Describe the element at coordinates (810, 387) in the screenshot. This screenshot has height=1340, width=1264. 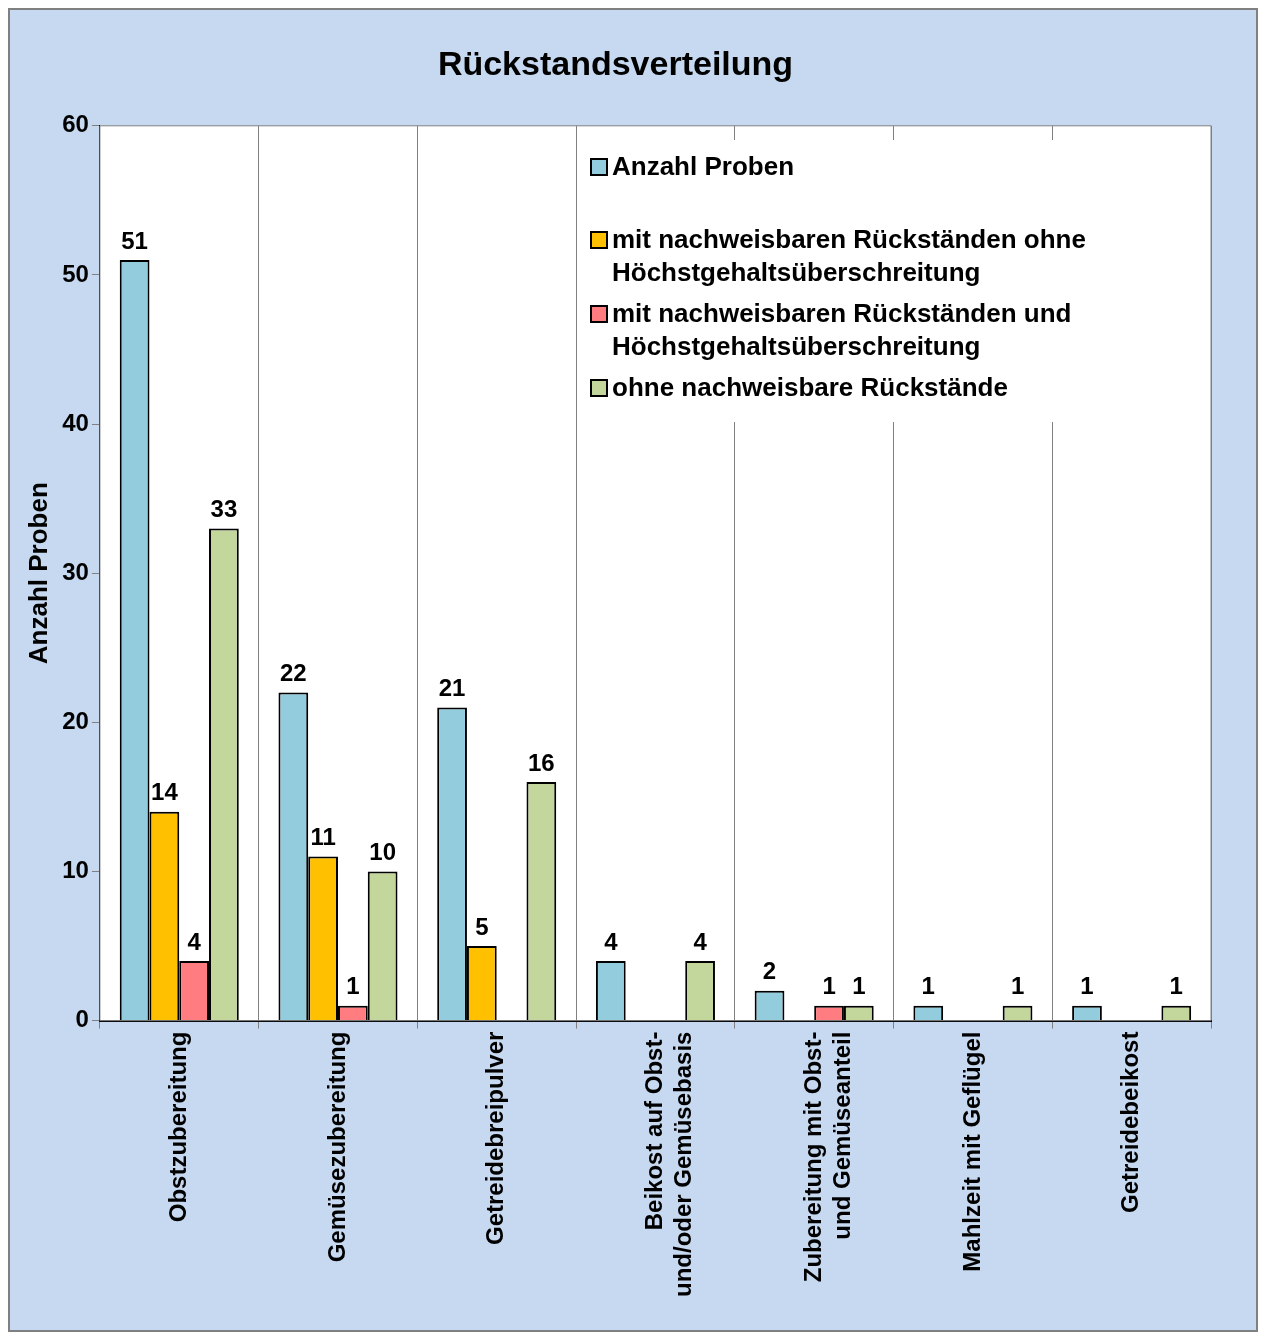
I see `legend-label: ohne nachweisbare Rückstände` at that location.